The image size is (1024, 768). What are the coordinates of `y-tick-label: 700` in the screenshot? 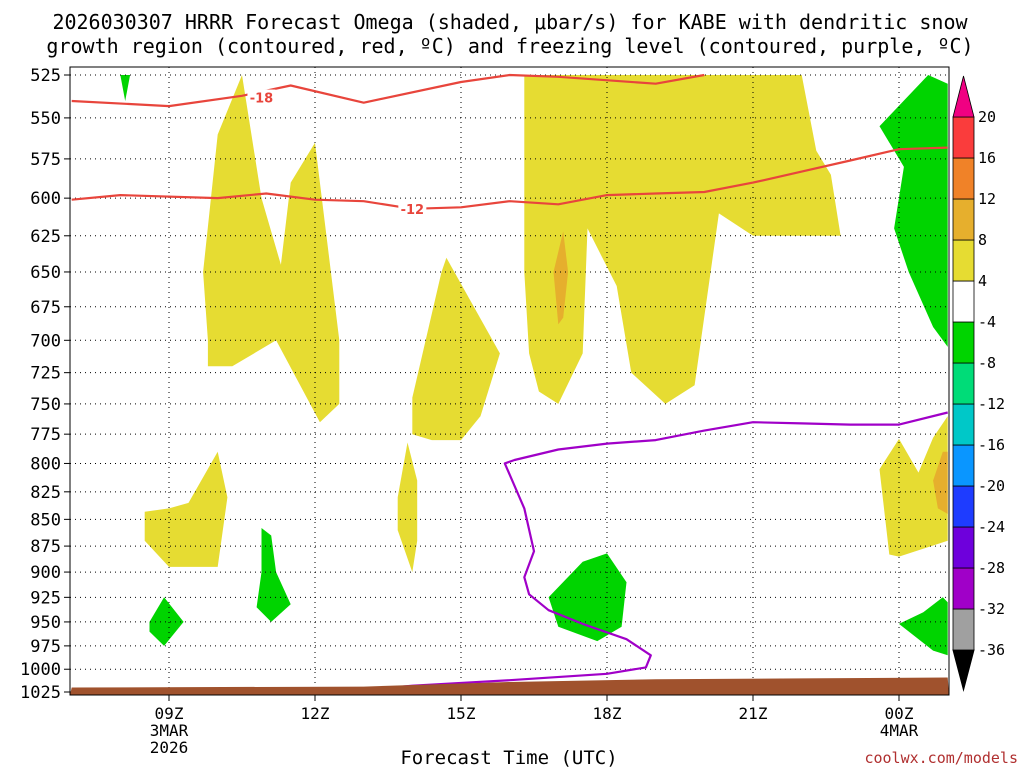 It's located at (45, 341).